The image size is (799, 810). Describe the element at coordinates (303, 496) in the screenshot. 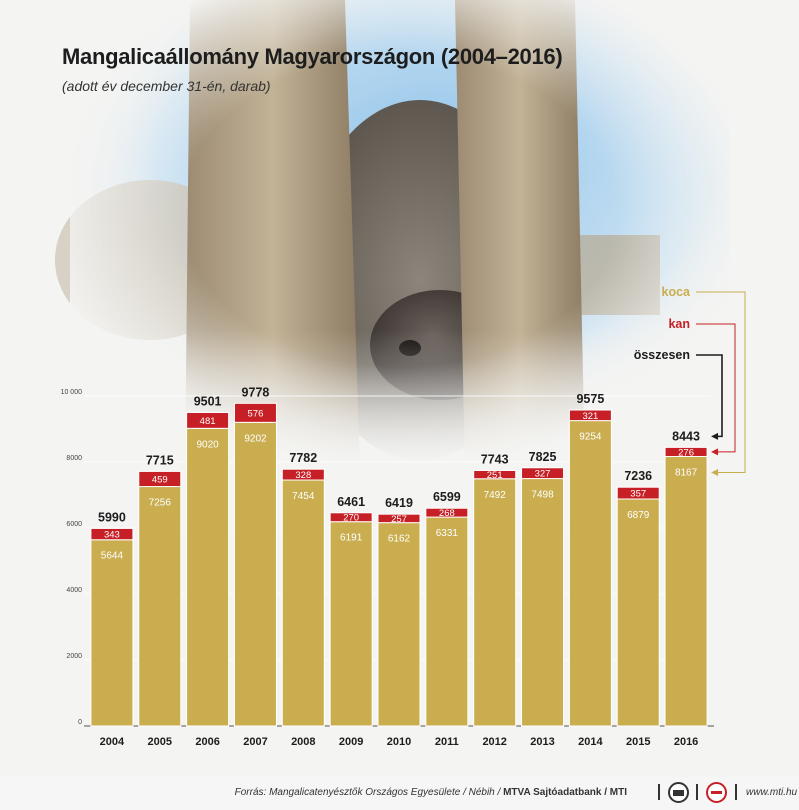

I see `koca-value-label: 7454` at that location.